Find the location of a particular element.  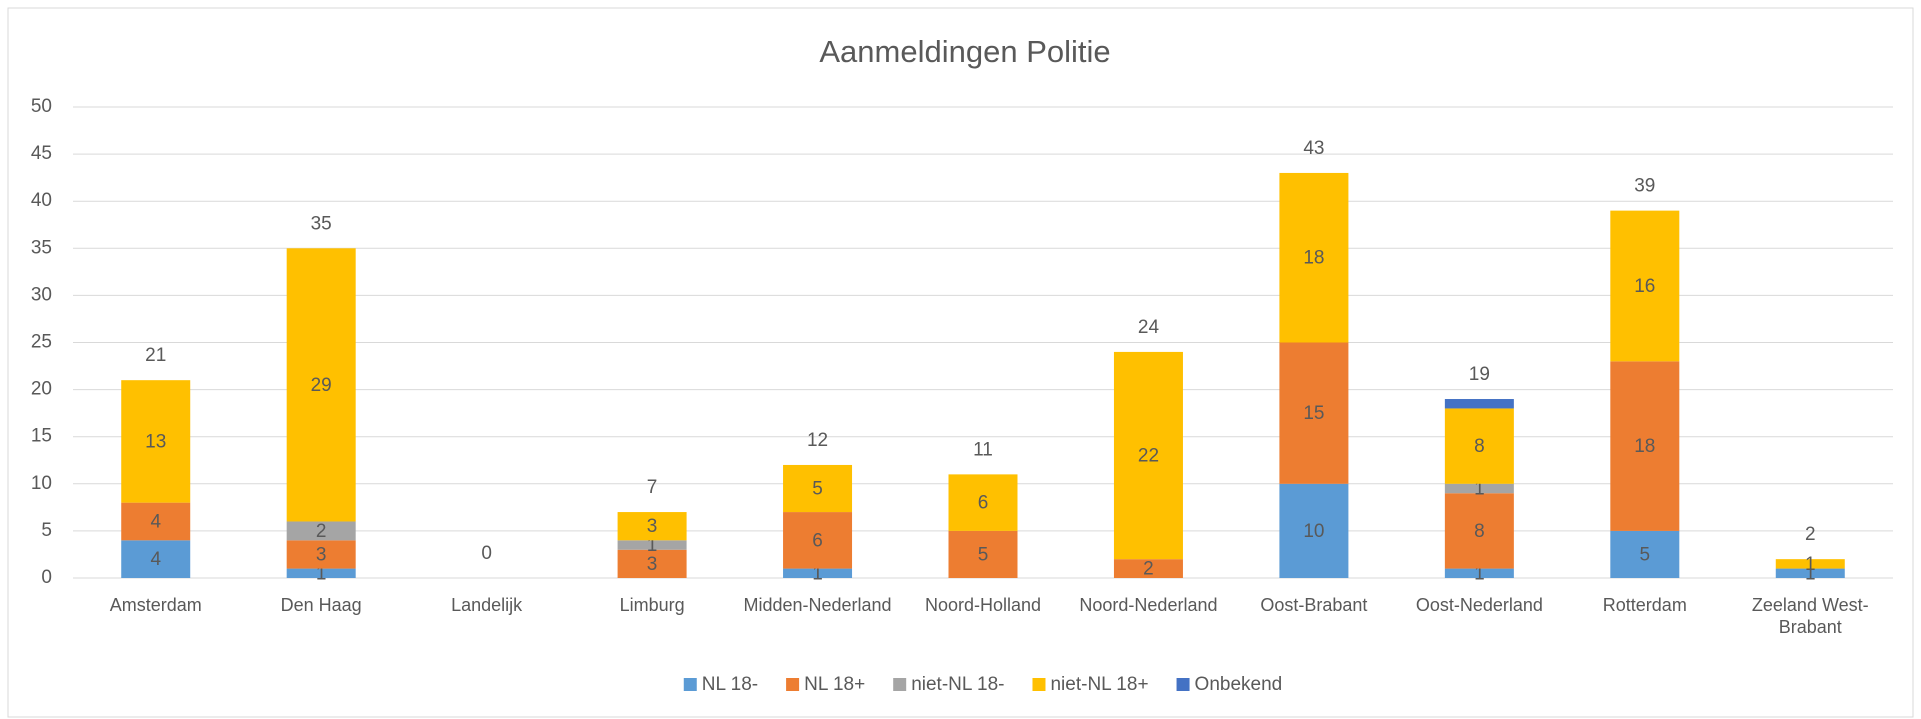

total-label: 21 is located at coordinates (155, 355).